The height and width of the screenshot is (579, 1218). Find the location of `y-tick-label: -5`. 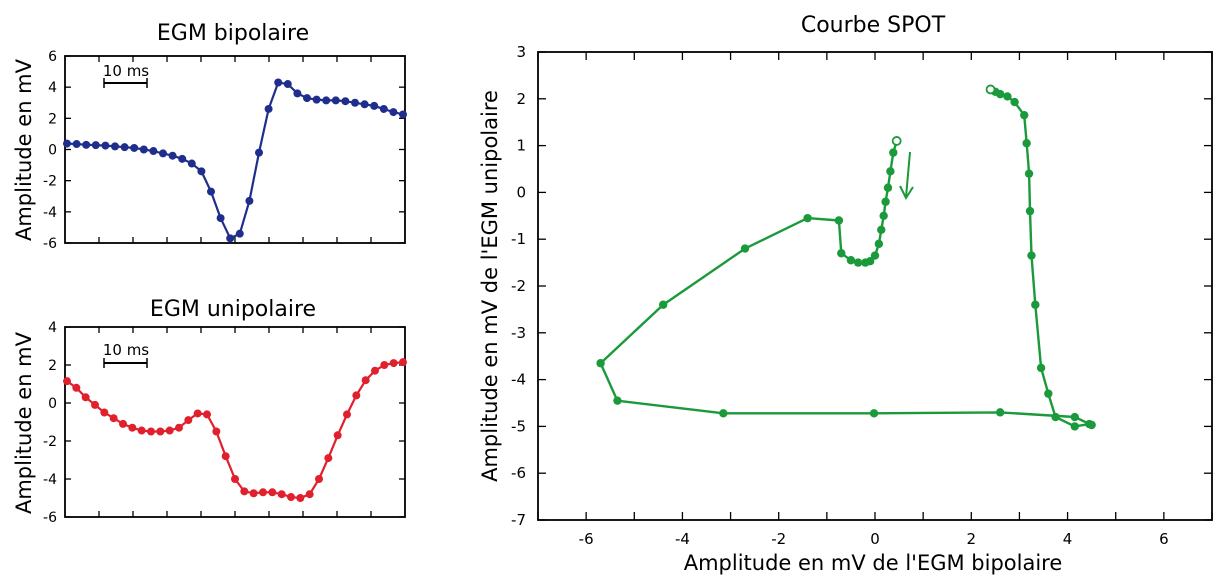

y-tick-label: -5 is located at coordinates (518, 426).